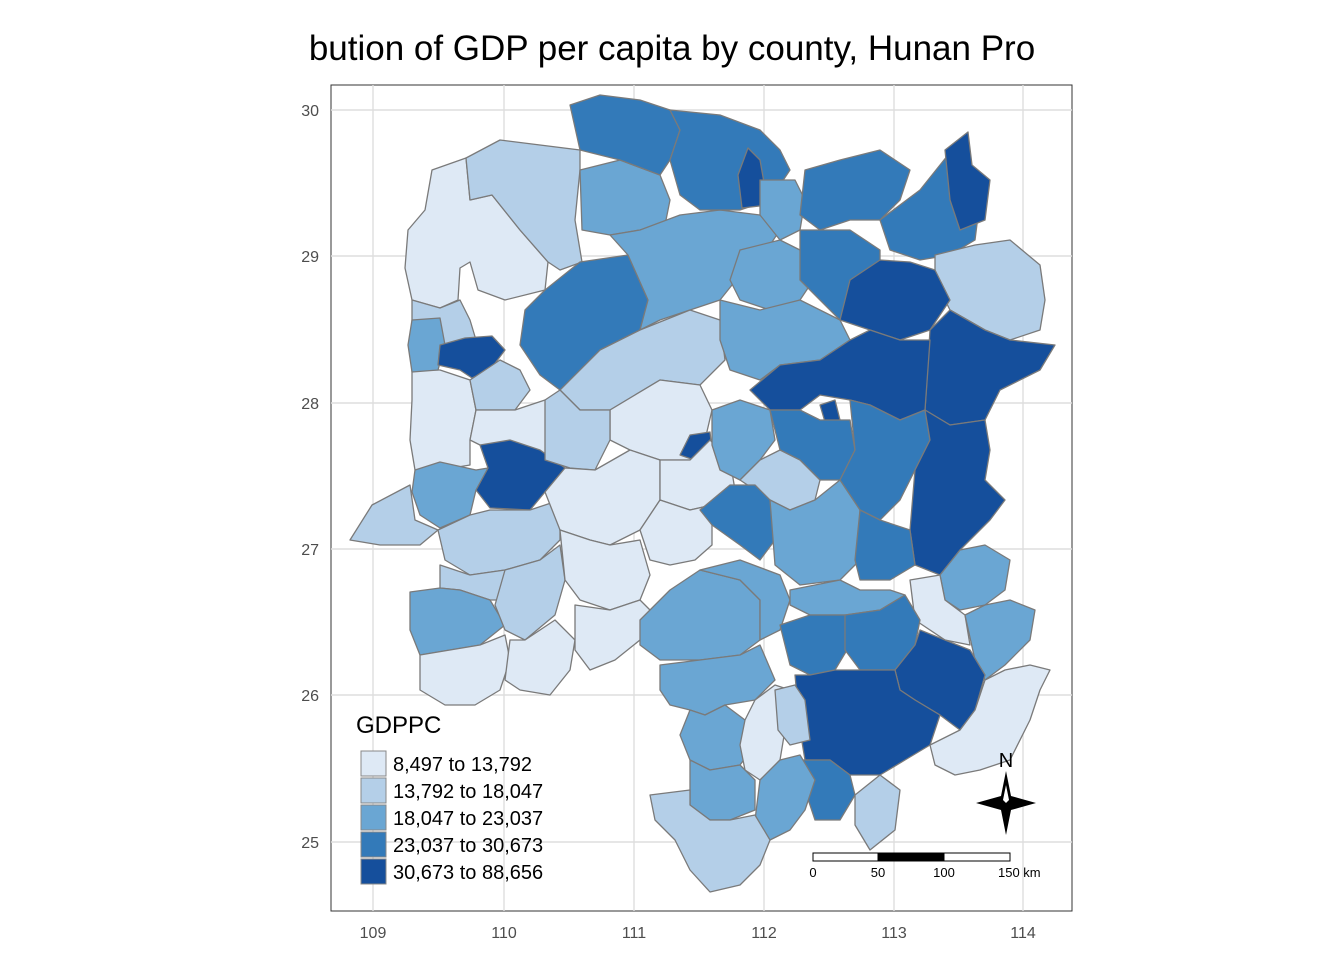  What do you see at coordinates (468, 846) in the screenshot?
I see `legend-label: 23,037 to 30,673` at bounding box center [468, 846].